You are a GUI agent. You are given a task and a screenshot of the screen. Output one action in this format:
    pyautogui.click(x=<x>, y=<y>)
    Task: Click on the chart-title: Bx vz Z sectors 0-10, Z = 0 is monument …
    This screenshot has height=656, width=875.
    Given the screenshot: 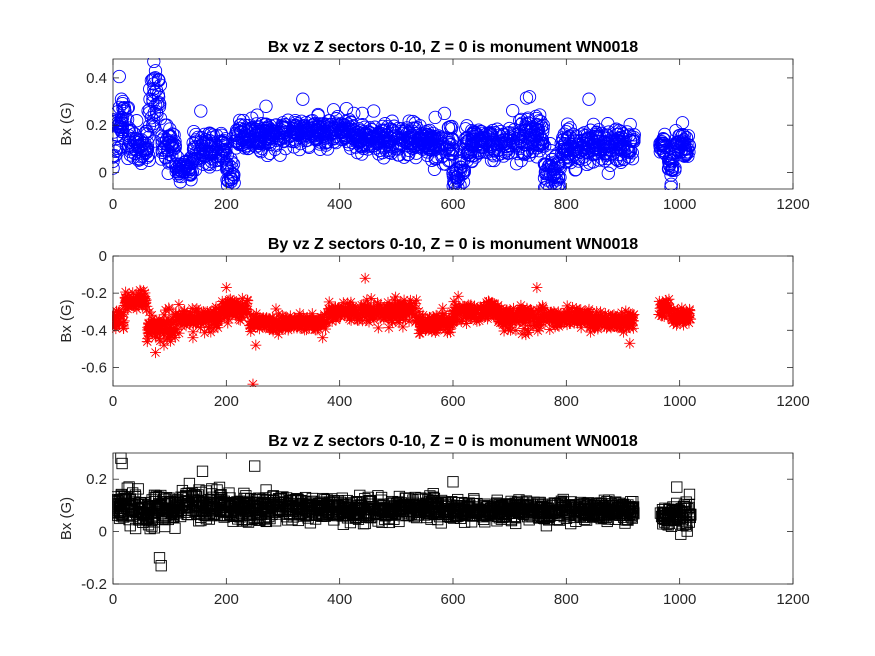 What is the action you would take?
    pyautogui.click(x=453, y=47)
    